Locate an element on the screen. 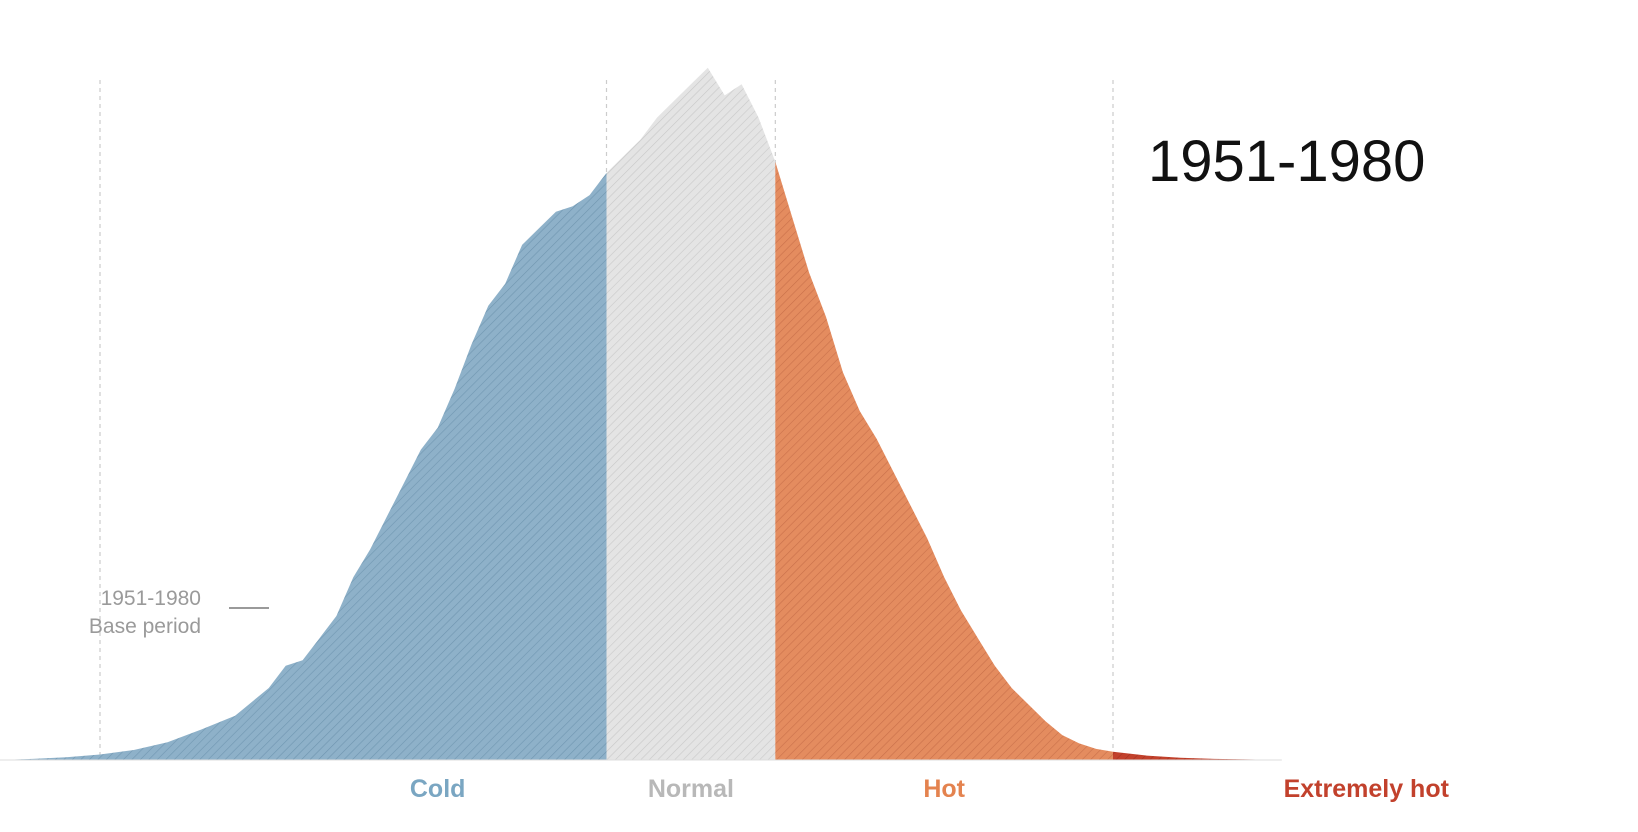 The width and height of the screenshot is (1638, 832). category-label-extremely-hot: Extremely hot is located at coordinates (1366, 789).